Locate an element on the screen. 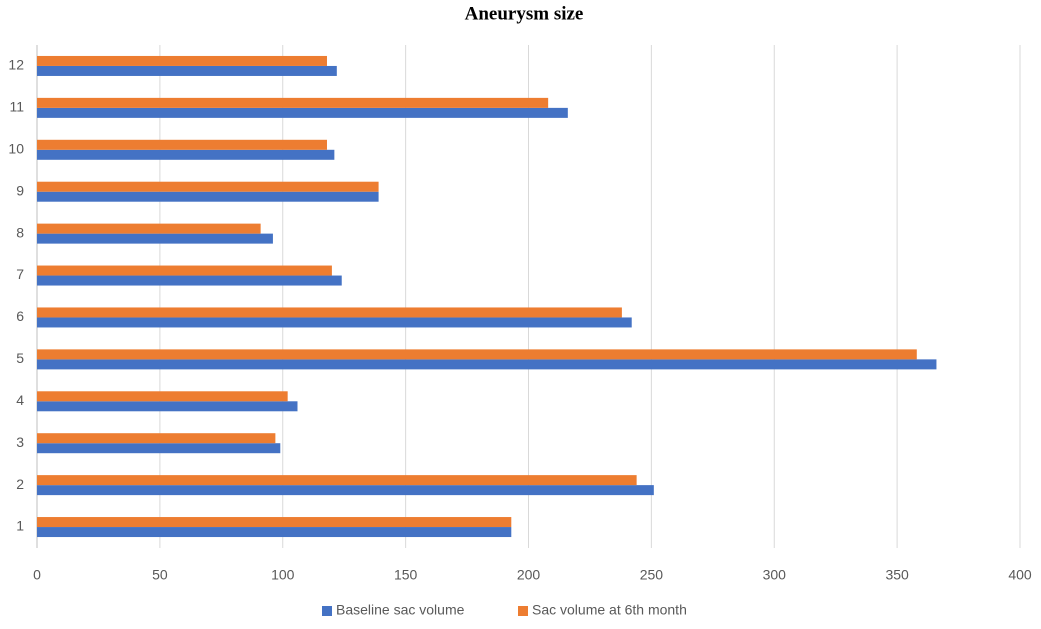 This screenshot has height=629, width=1041. y-tick-label: 2 is located at coordinates (20, 484).